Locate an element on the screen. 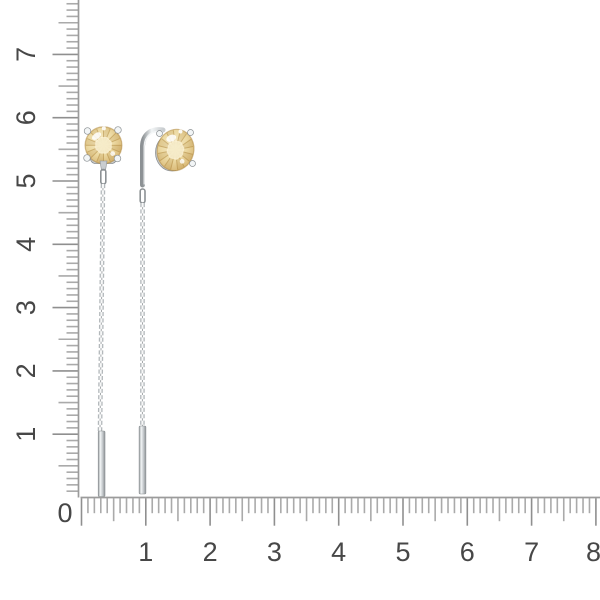 Image resolution: width=600 pixels, height=600 pixels. horizontal-ruler-number: 8 is located at coordinates (593, 552).